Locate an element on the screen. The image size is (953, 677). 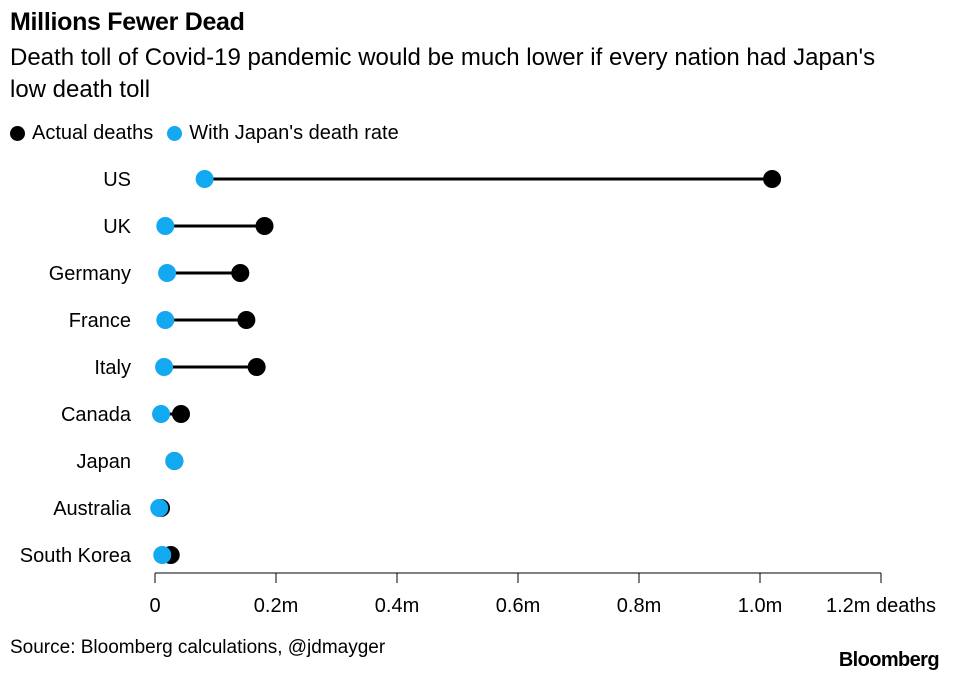
legend: Actual deaths With Japan's death rate is located at coordinates (211, 133).